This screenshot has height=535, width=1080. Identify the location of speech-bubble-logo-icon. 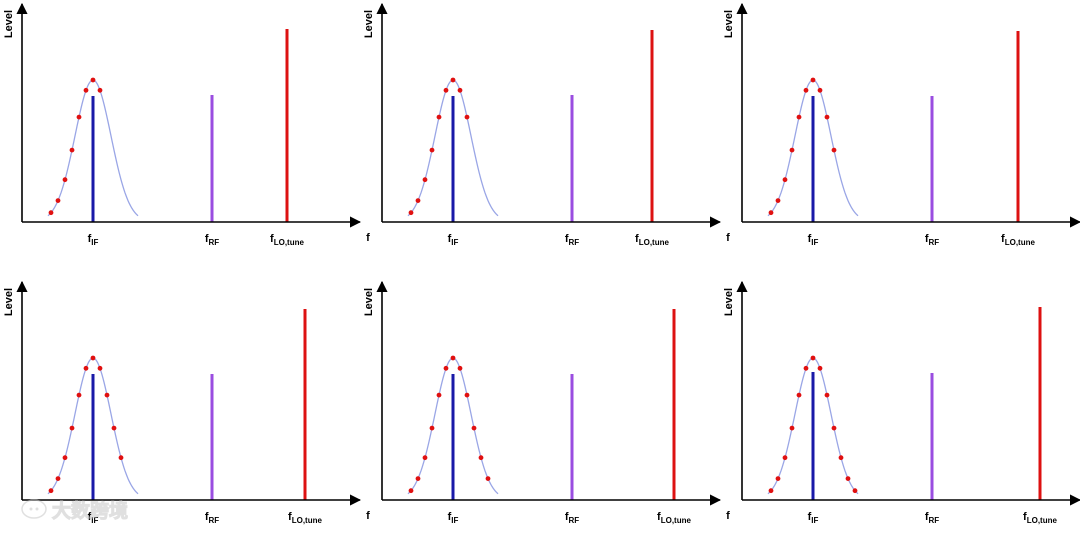
(34, 509).